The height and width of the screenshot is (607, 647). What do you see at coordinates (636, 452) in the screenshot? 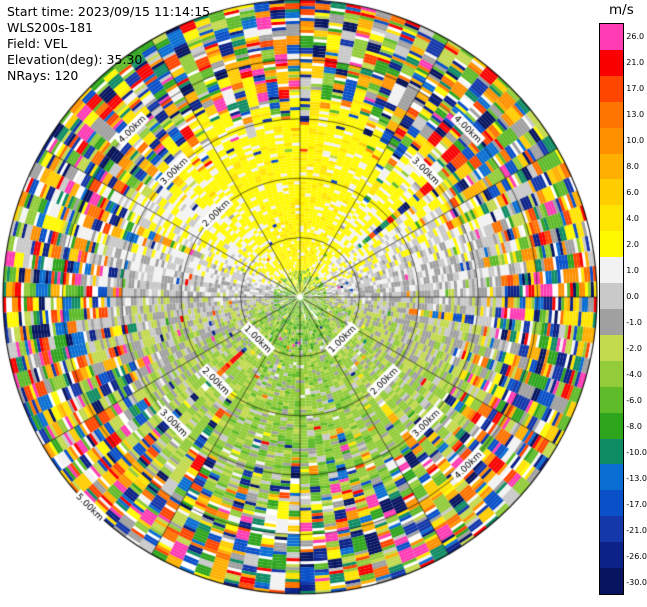
I see `colorbar-tick-label: -10.0` at bounding box center [636, 452].